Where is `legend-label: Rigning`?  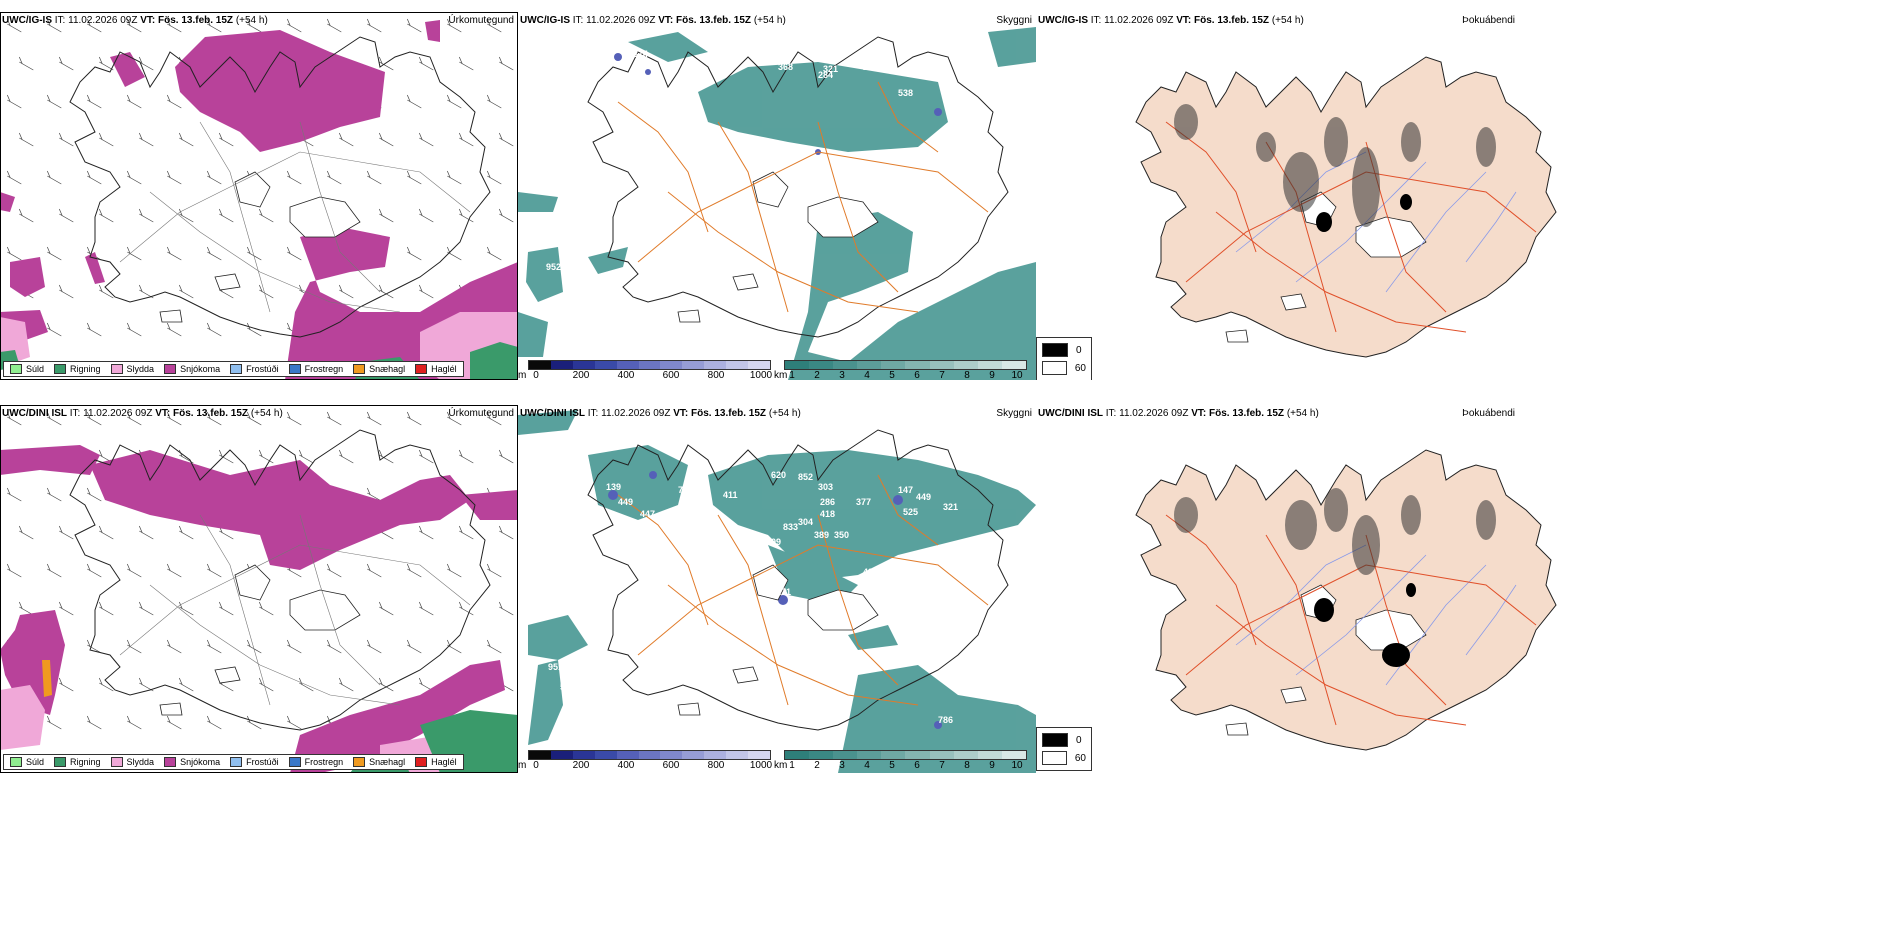 legend-label: Rigning is located at coordinates (85, 762).